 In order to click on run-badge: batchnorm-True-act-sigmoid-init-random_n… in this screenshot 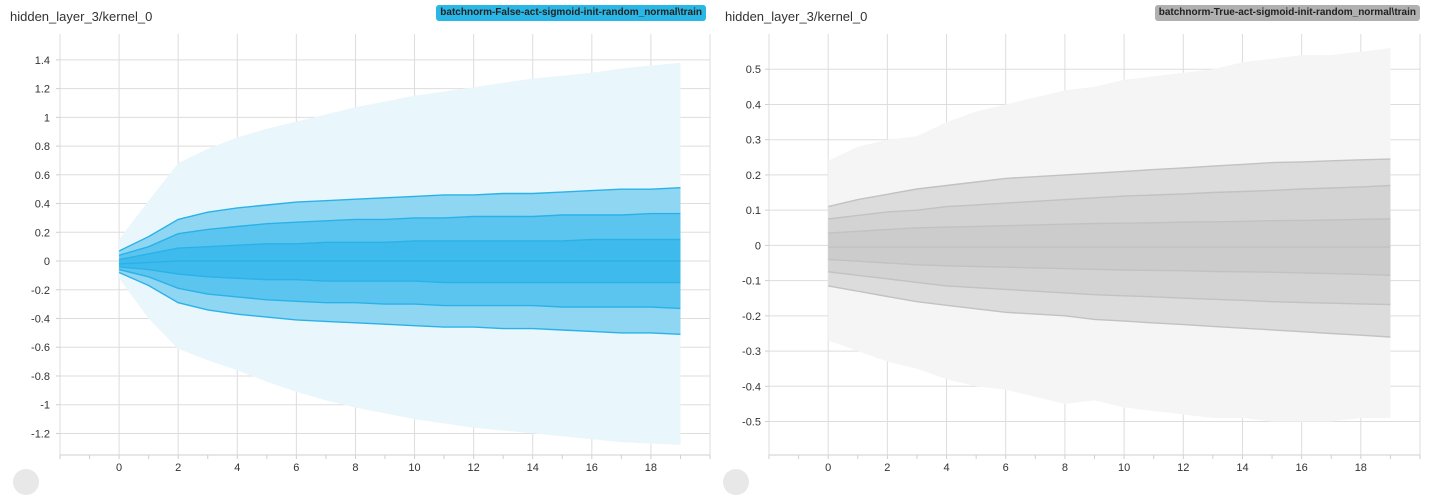, I will do `click(1287, 13)`.